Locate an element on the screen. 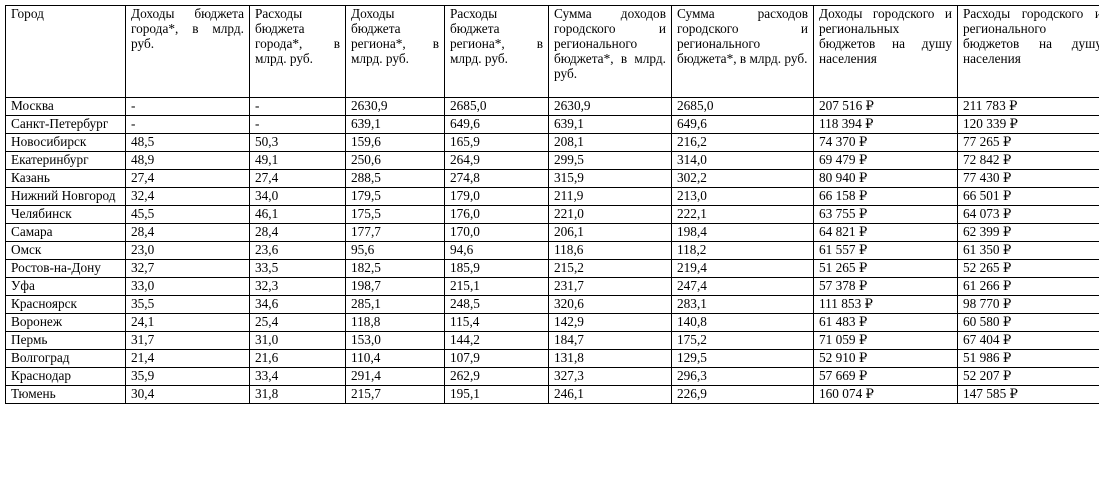 The height and width of the screenshot is (498, 1099). cell-total-income: 118,6 is located at coordinates (610, 250).